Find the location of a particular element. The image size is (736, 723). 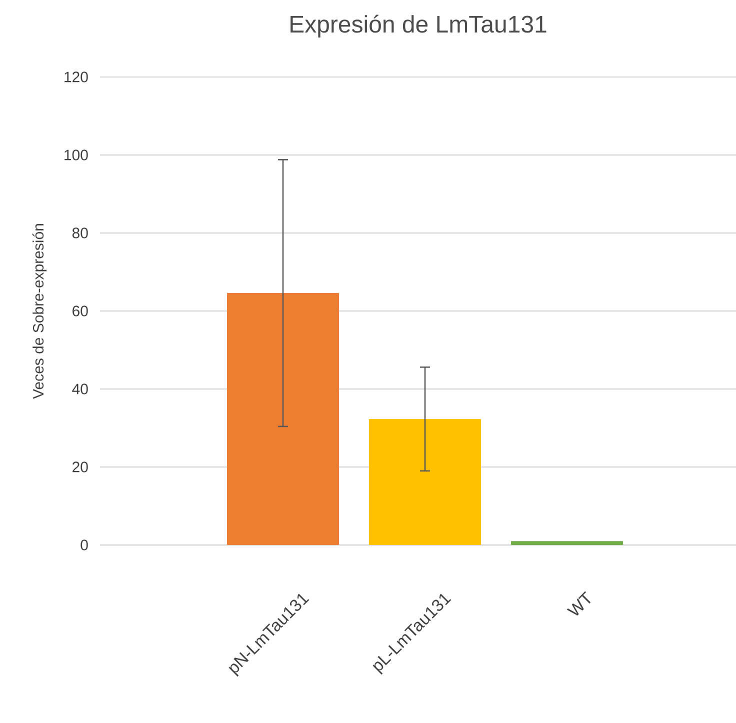

y-tick-label: 80 is located at coordinates (80, 233).